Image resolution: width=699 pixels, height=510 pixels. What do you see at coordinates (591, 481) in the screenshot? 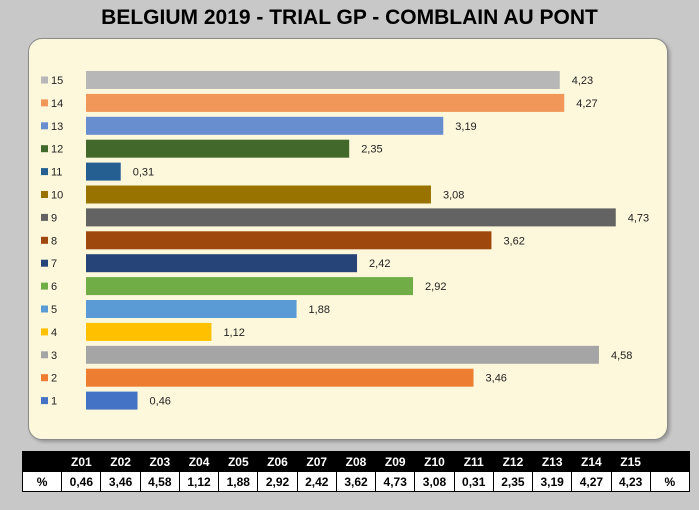
I see `table-cell: 4,27` at bounding box center [591, 481].